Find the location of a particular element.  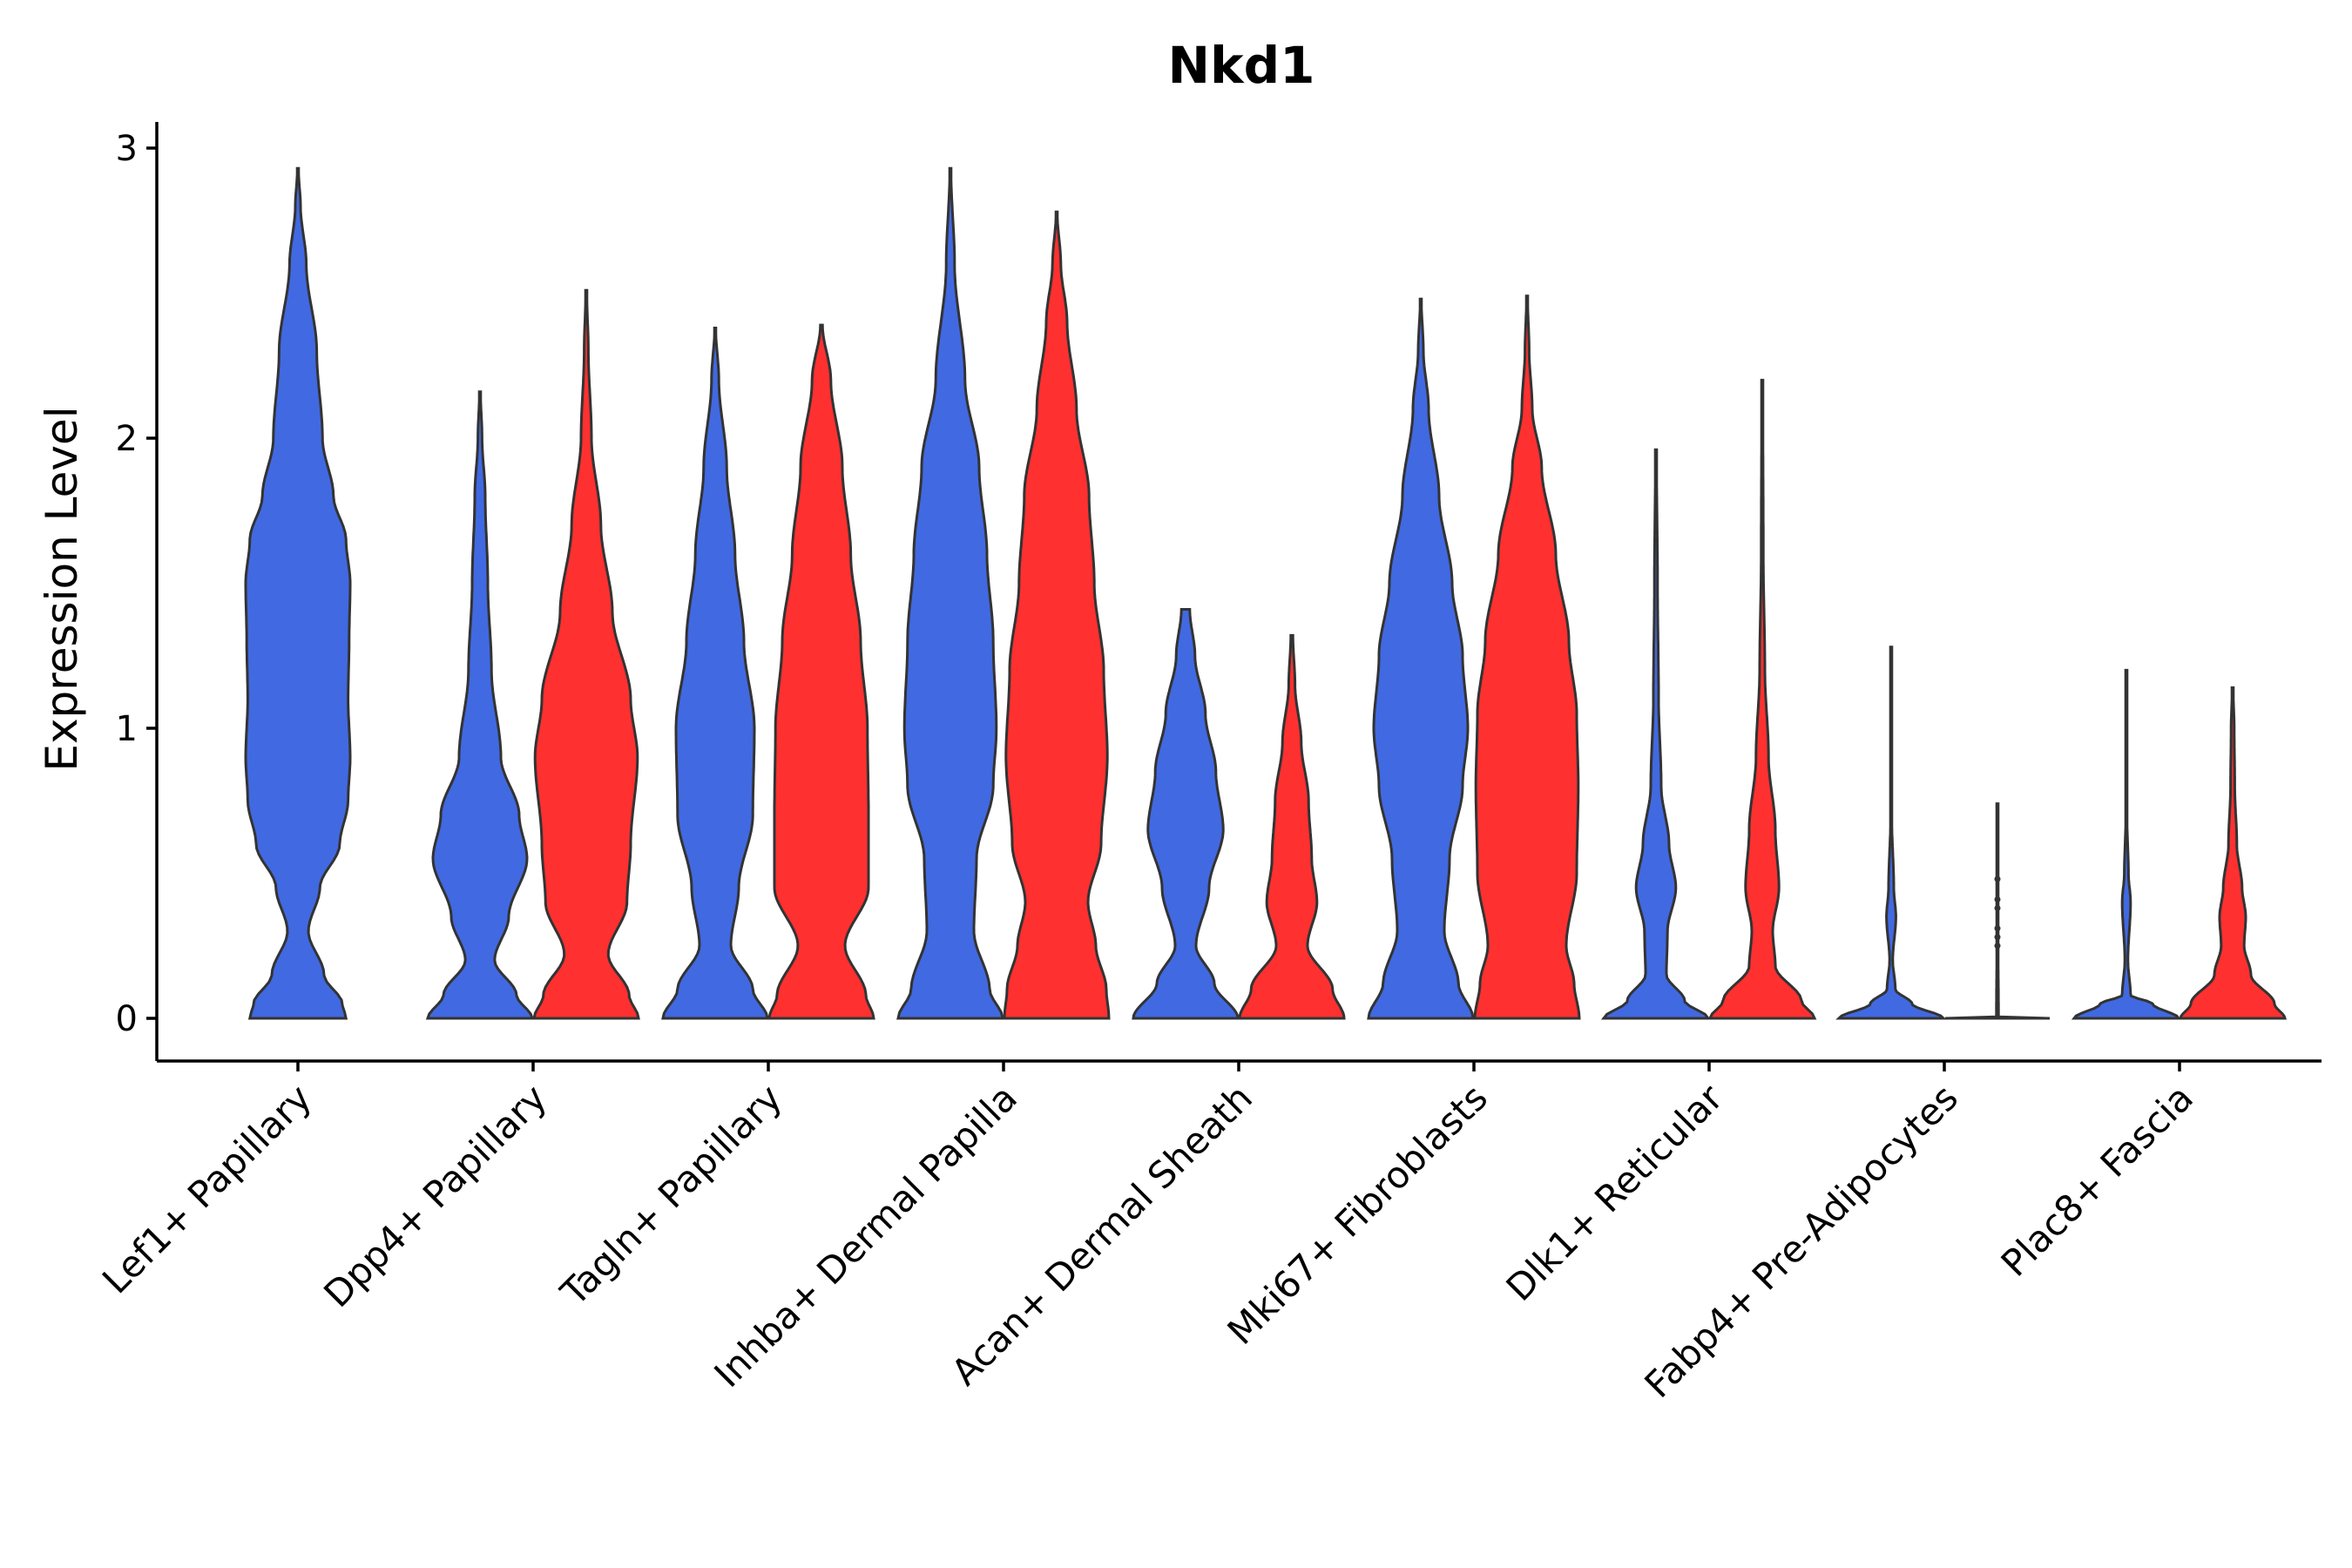

violin-6-right is located at coordinates (1762, 699).